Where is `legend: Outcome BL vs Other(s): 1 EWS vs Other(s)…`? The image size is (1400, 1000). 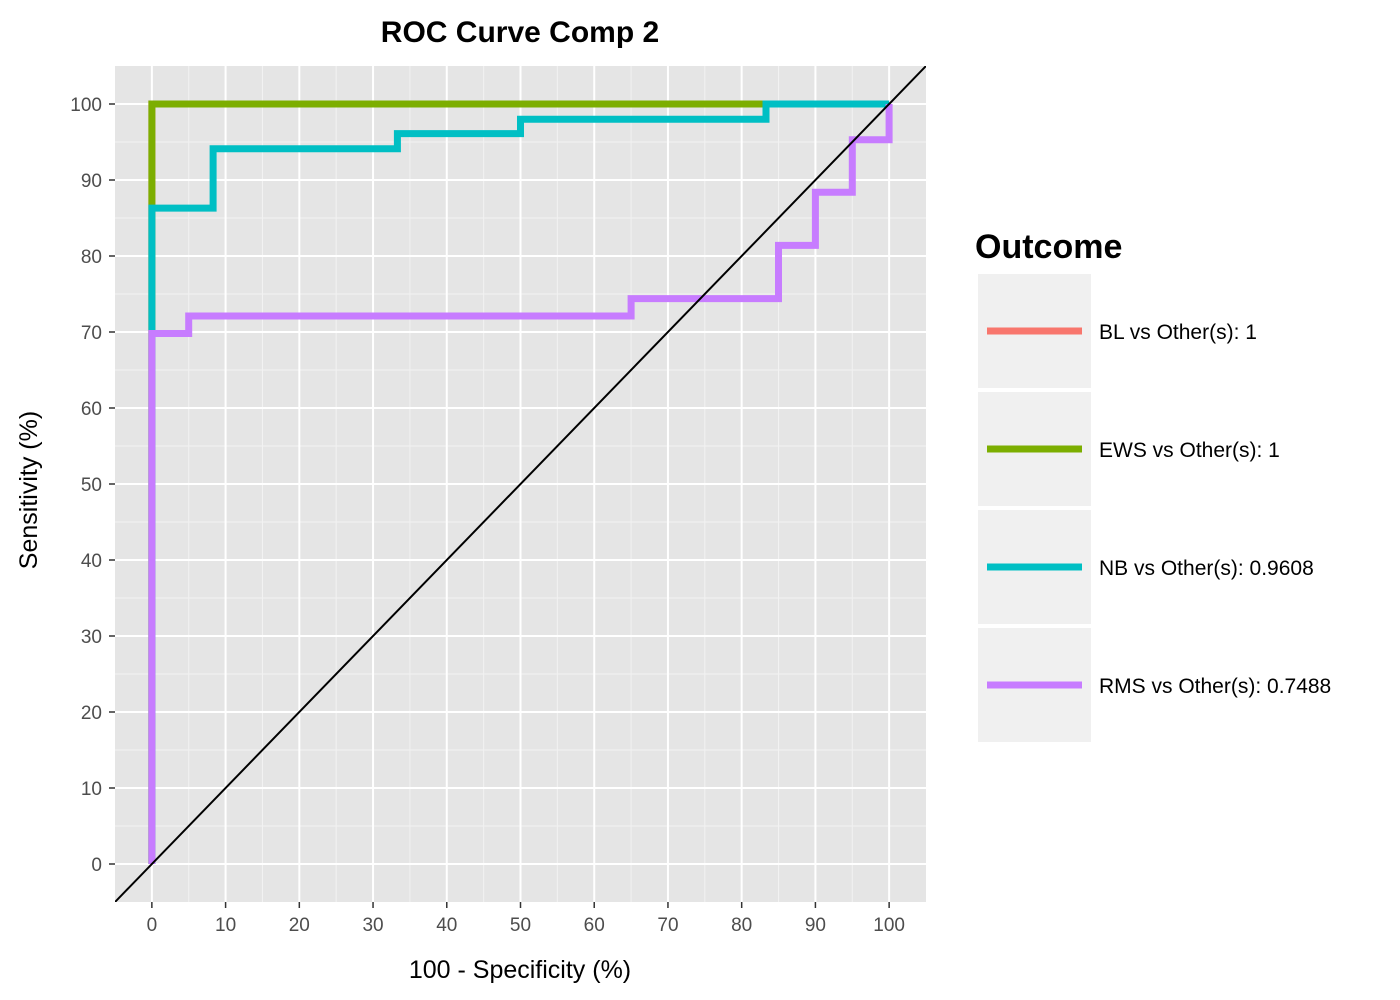
legend: Outcome BL vs Other(s): 1 EWS vs Other(s)… is located at coordinates (1153, 485).